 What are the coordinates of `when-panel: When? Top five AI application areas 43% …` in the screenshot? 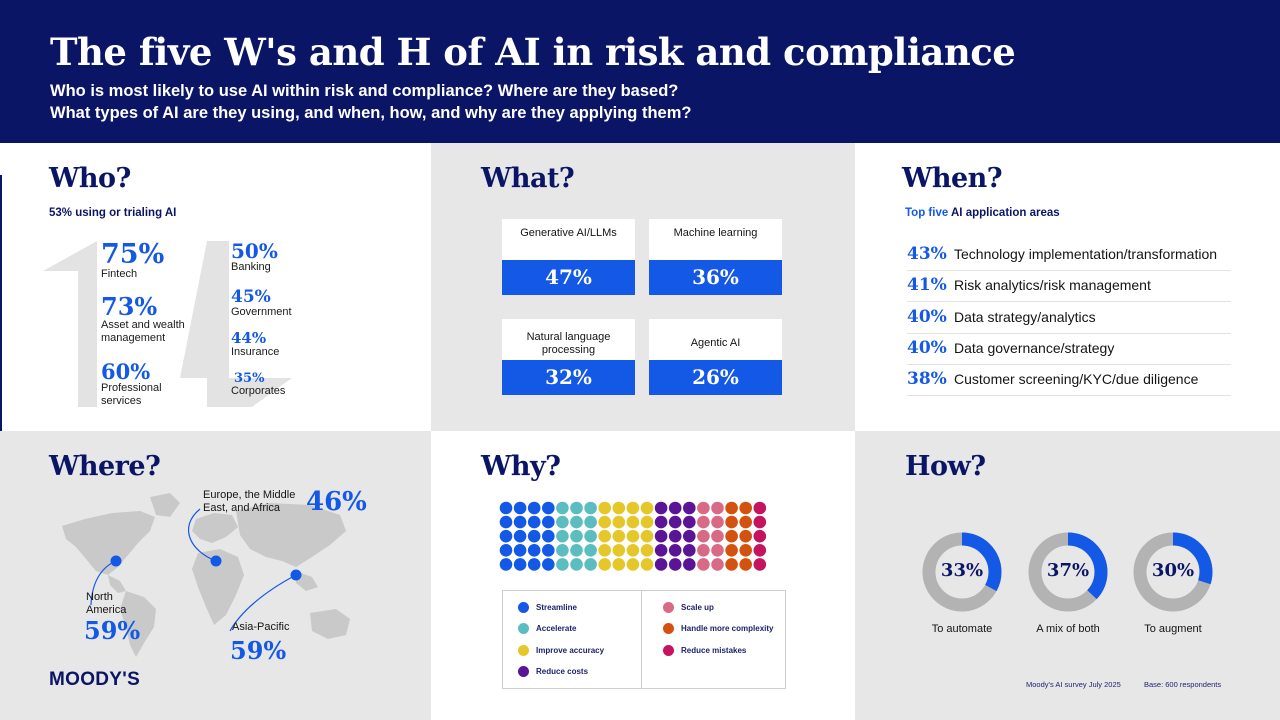 It's located at (1067, 287).